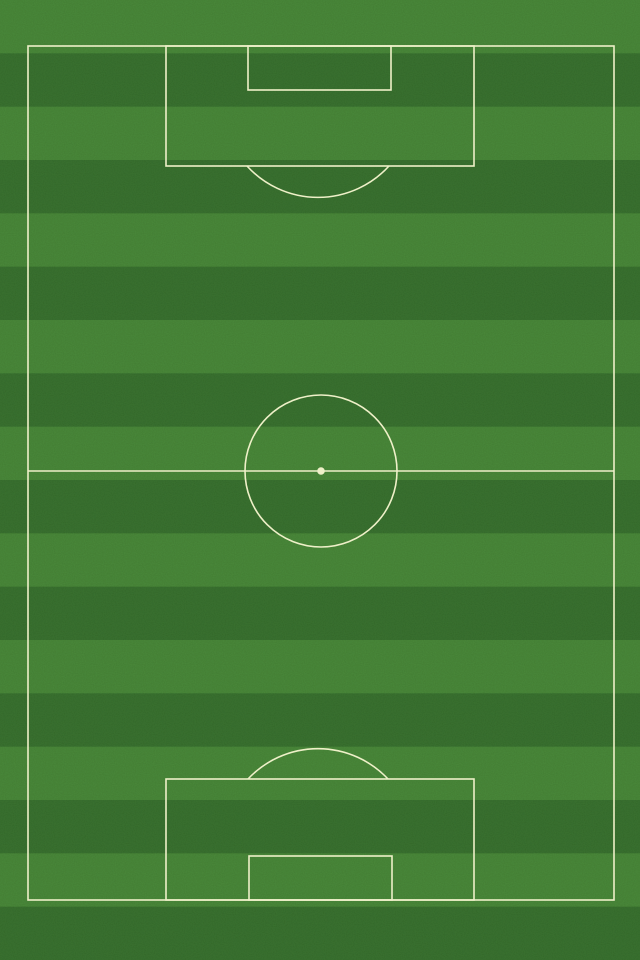 The height and width of the screenshot is (960, 640). I want to click on center-spot, so click(321, 471).